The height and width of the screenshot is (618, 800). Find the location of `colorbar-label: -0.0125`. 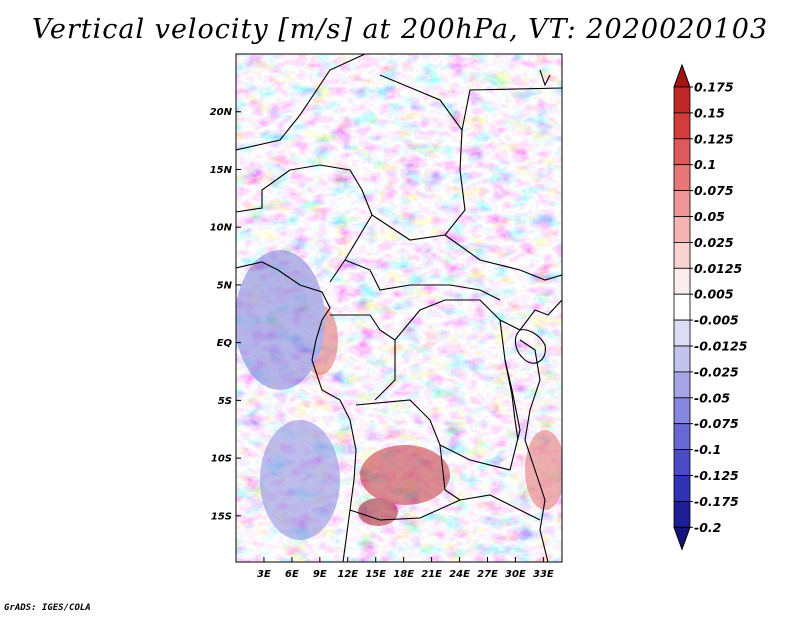

colorbar-label: -0.0125 is located at coordinates (721, 346).